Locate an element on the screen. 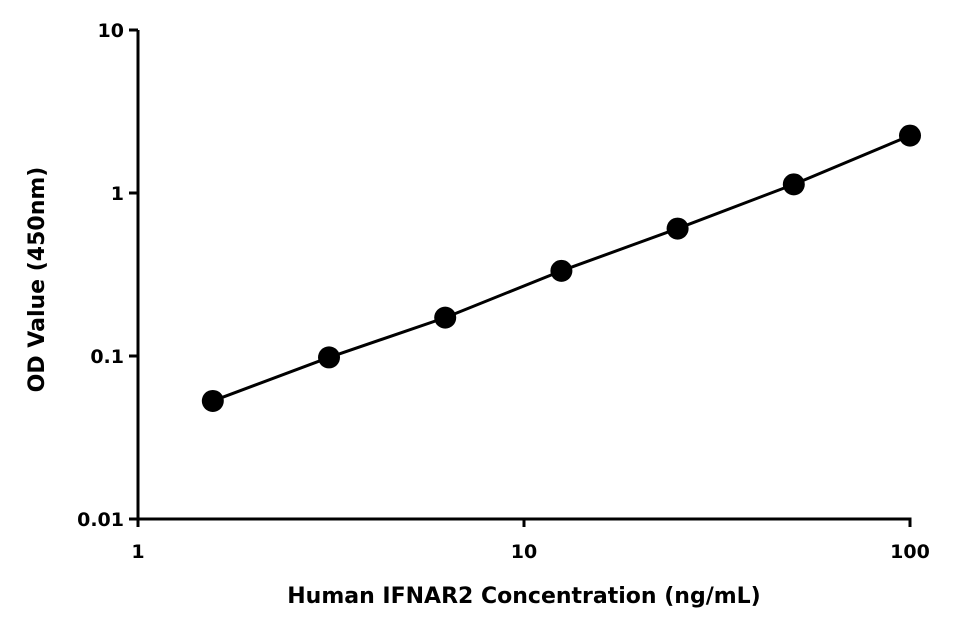 Image resolution: width=955 pixels, height=619 pixels. y-axis-ticks: 0.01 0.1 1 10 is located at coordinates (107, 275).